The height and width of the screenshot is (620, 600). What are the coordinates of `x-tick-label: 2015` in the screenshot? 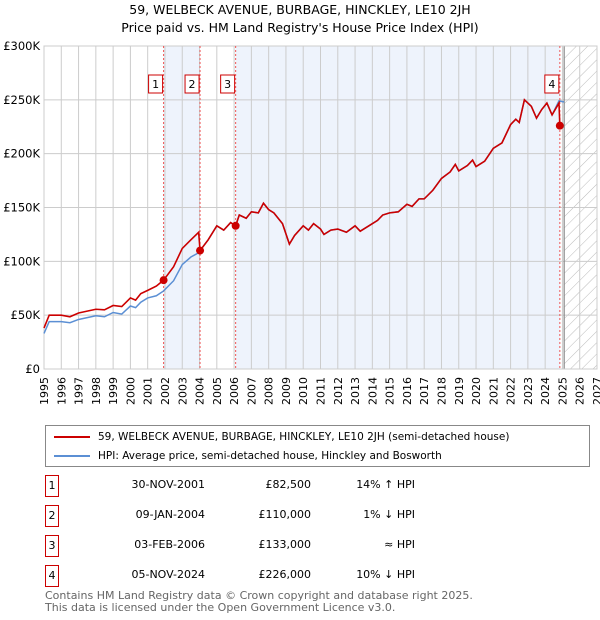 It's located at (390, 391).